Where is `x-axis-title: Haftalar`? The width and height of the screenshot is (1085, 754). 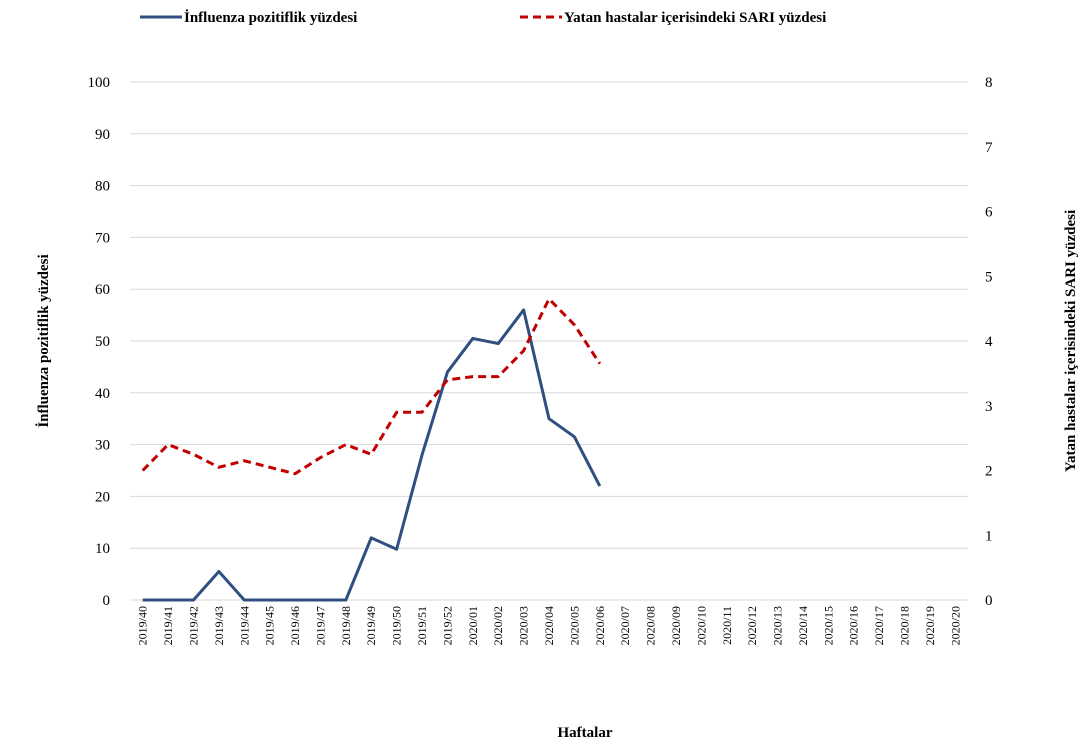 x-axis-title: Haftalar is located at coordinates (585, 733).